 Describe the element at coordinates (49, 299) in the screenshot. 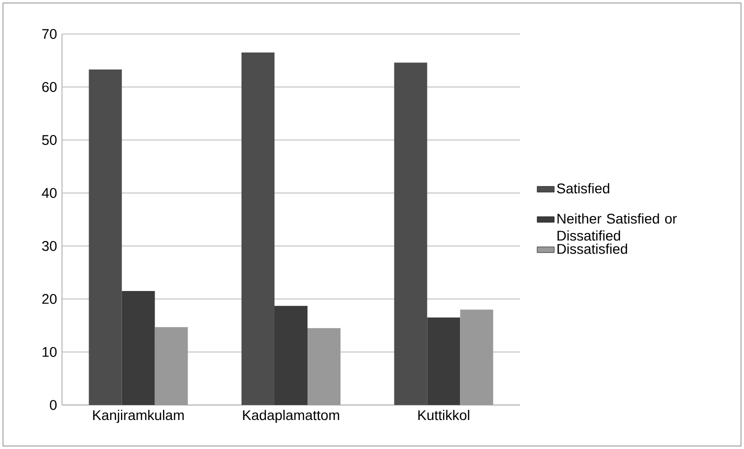

I see `y-tick-label: 20` at that location.